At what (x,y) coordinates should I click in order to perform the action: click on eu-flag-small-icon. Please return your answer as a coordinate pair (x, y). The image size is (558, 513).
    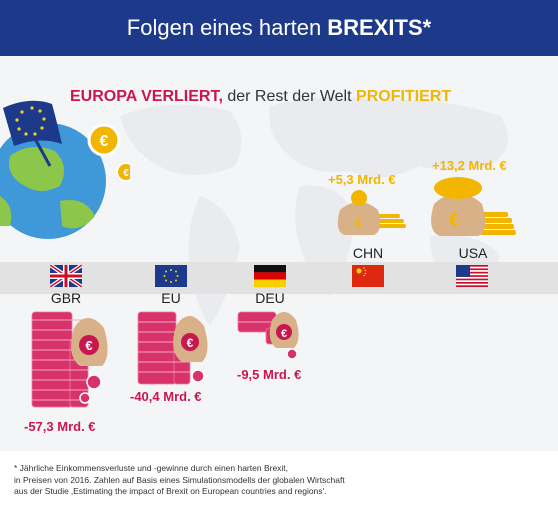
    Looking at the image, I should click on (171, 276).